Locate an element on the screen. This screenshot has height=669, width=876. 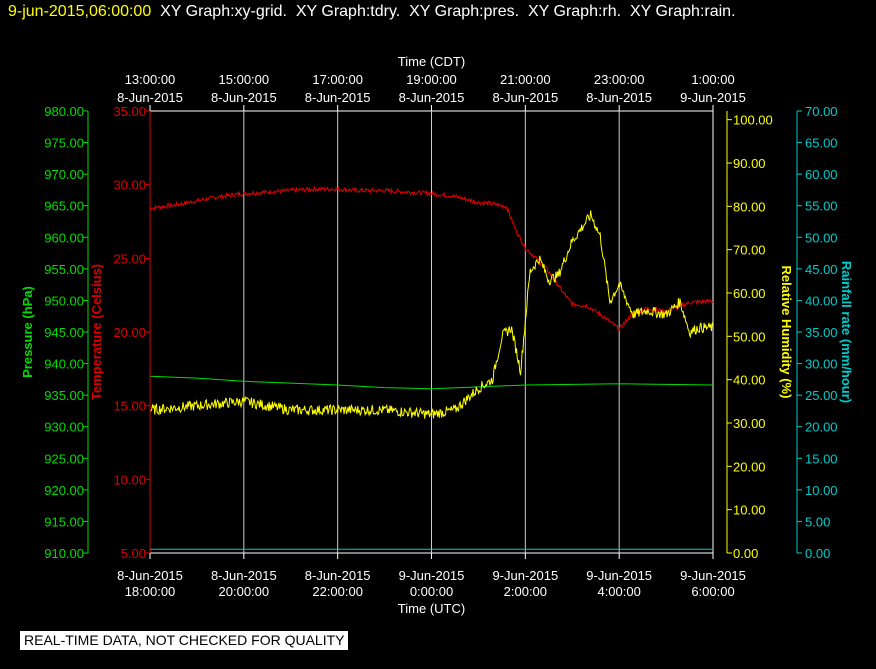
rain-tick-label: 45.00 is located at coordinates (821, 269).